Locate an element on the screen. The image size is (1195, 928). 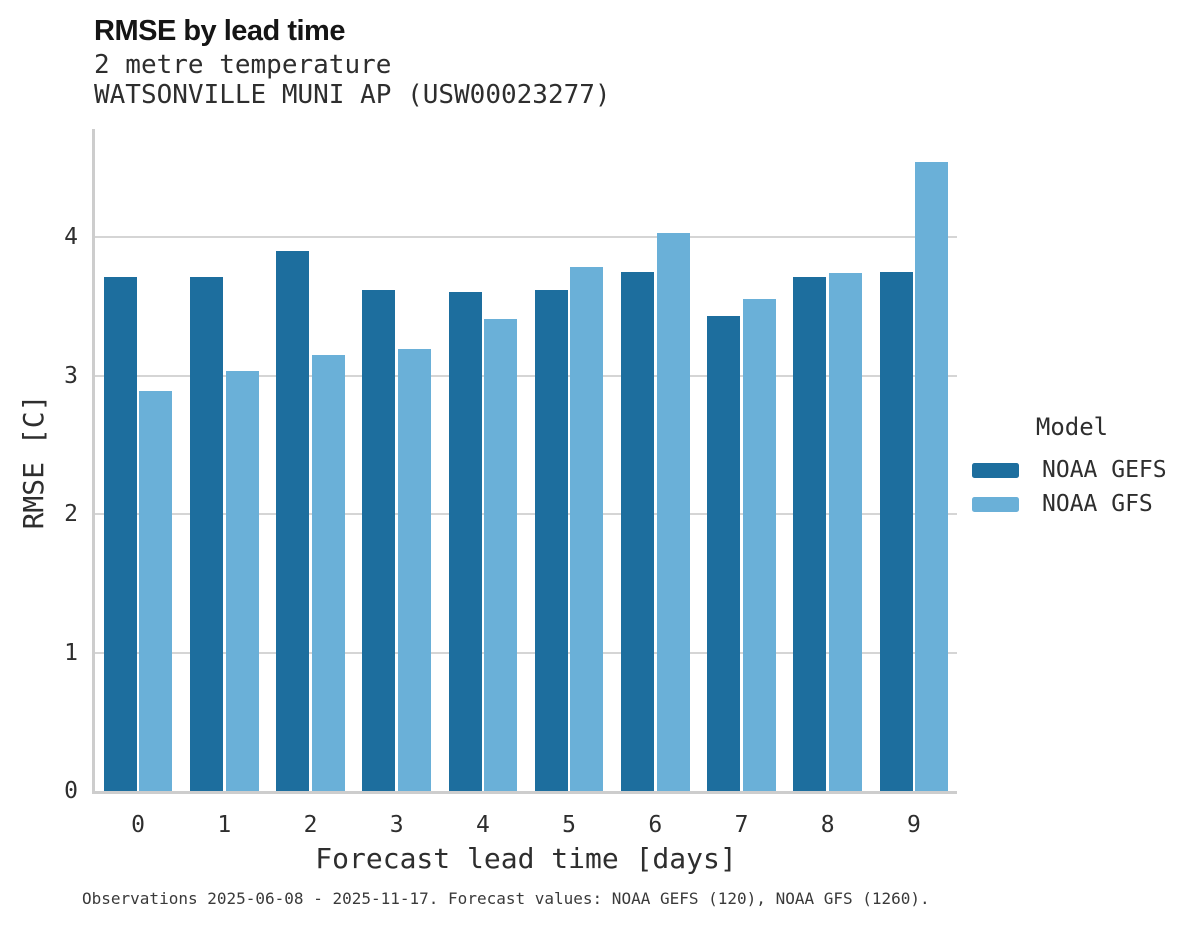
y-tick-label-3: 3 is located at coordinates (71, 375).